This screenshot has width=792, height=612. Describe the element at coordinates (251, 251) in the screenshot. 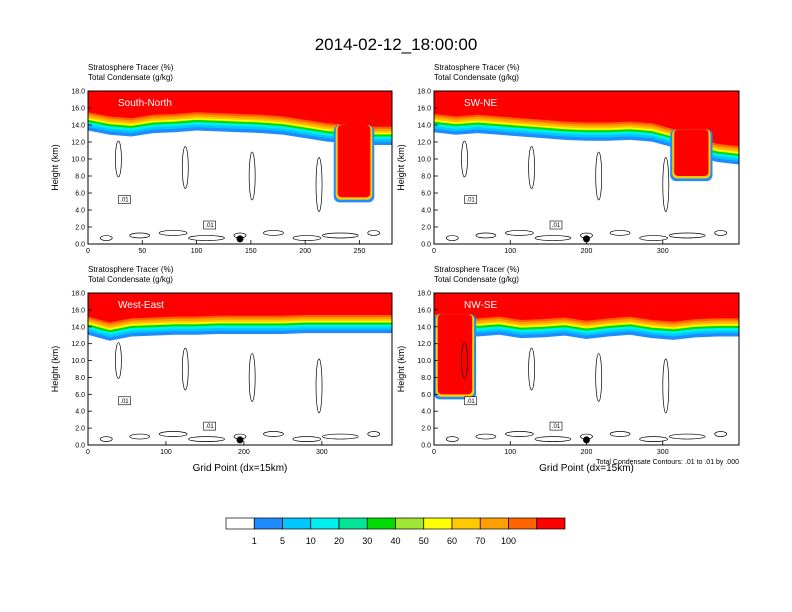

I see `x-tick-label: 150` at that location.